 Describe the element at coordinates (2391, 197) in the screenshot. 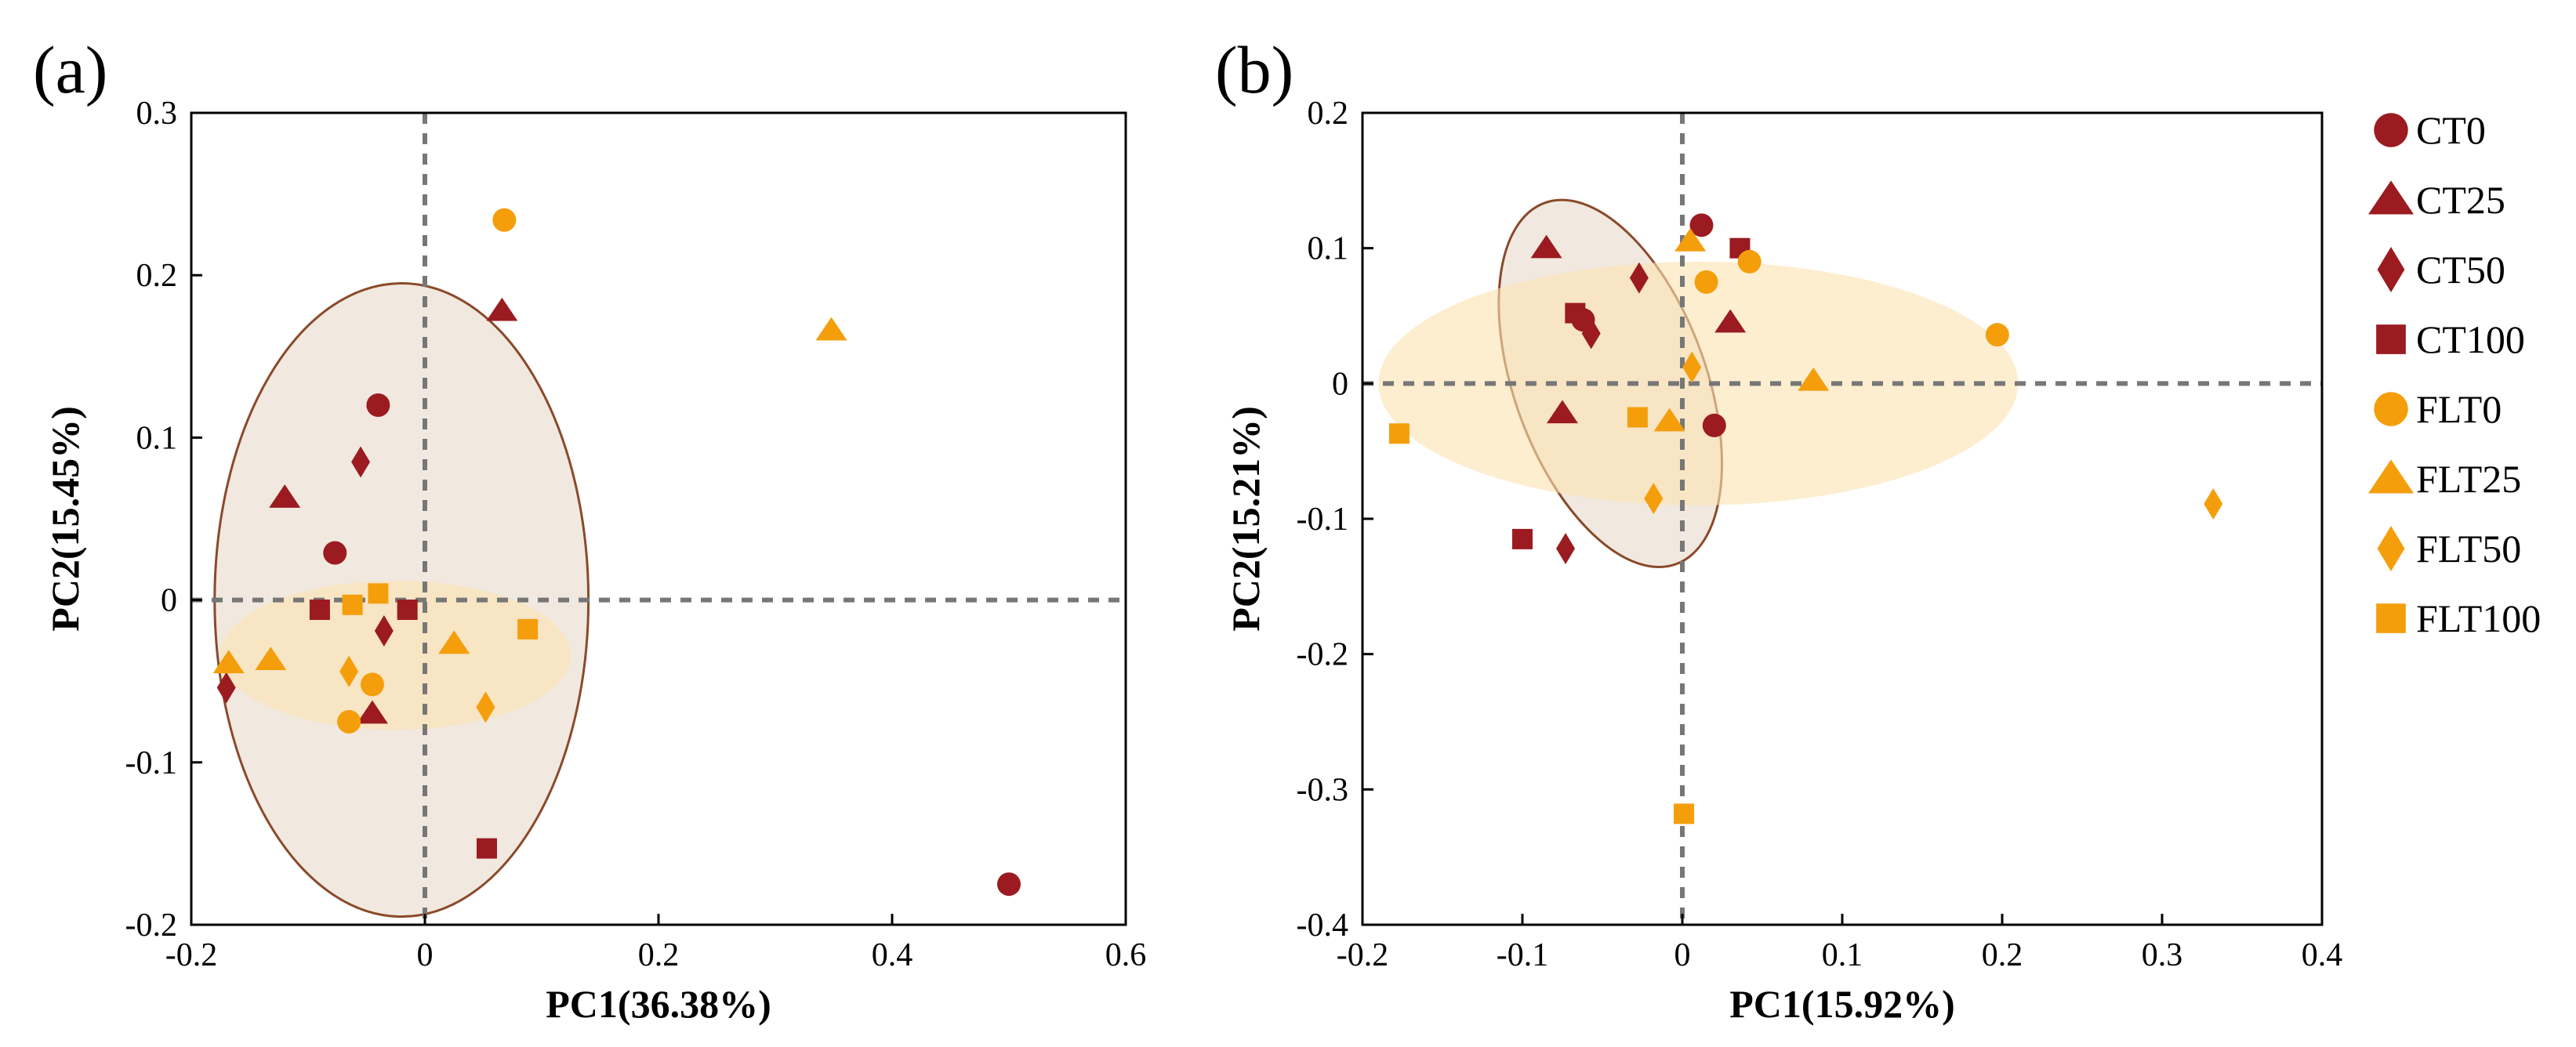

I see `legend-marker-ct25` at that location.